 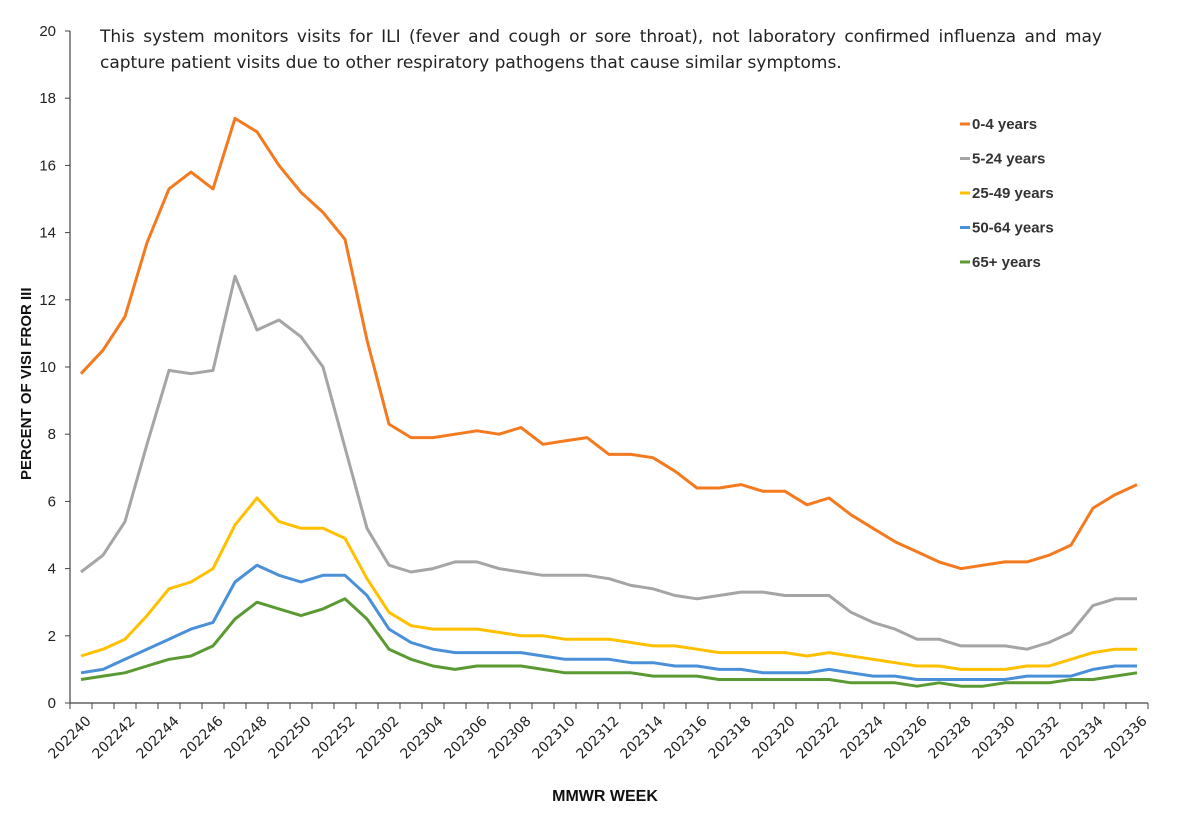 I want to click on x-tick-label: 202314, so click(x=642, y=737).